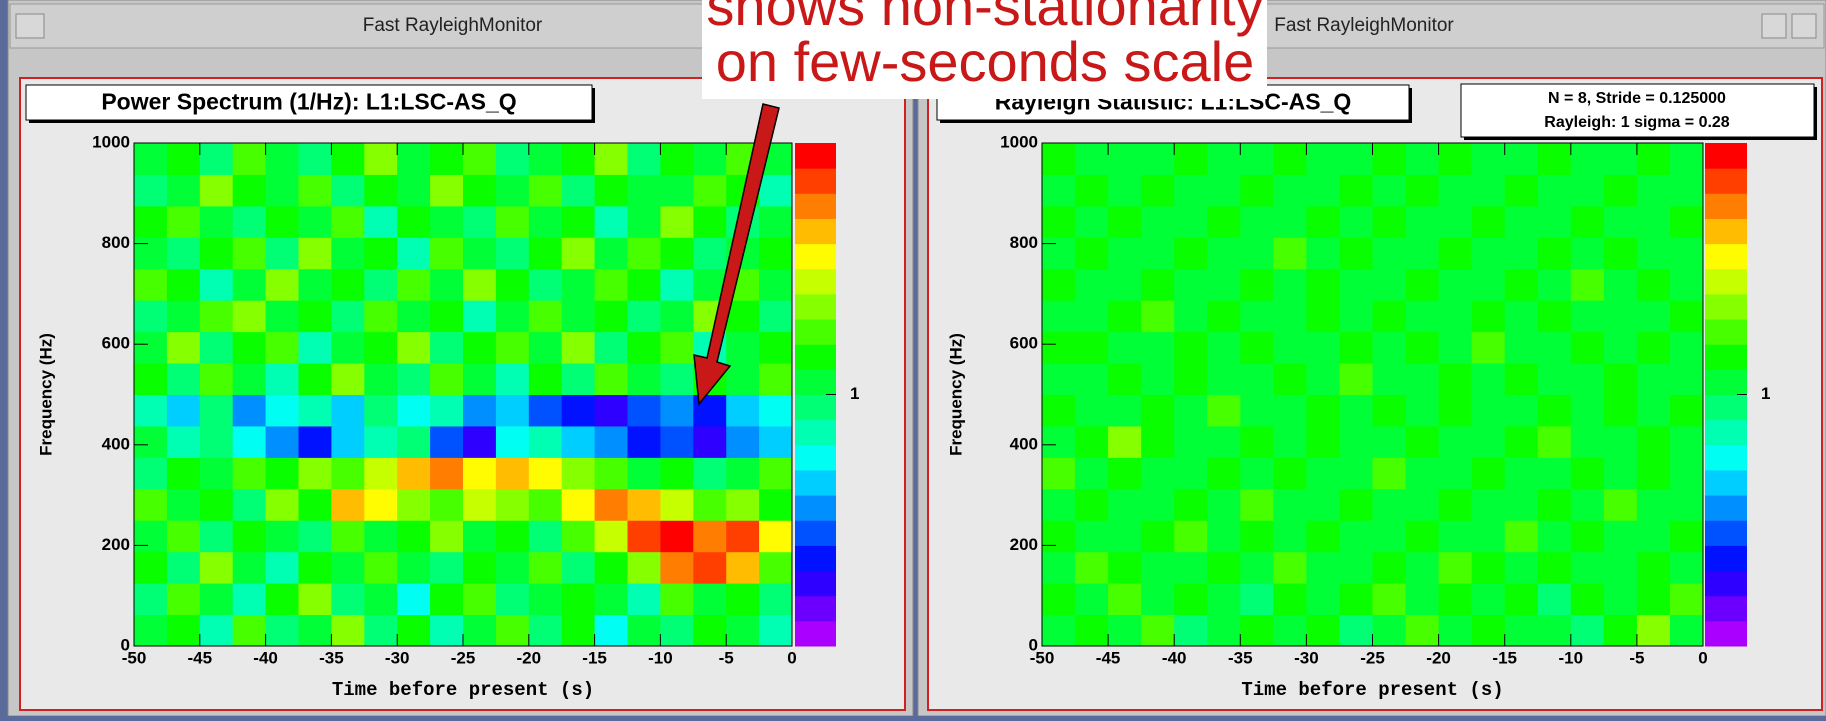 The image size is (1826, 721). I want to click on colorbar-tick-label: 1, so click(1765, 393).